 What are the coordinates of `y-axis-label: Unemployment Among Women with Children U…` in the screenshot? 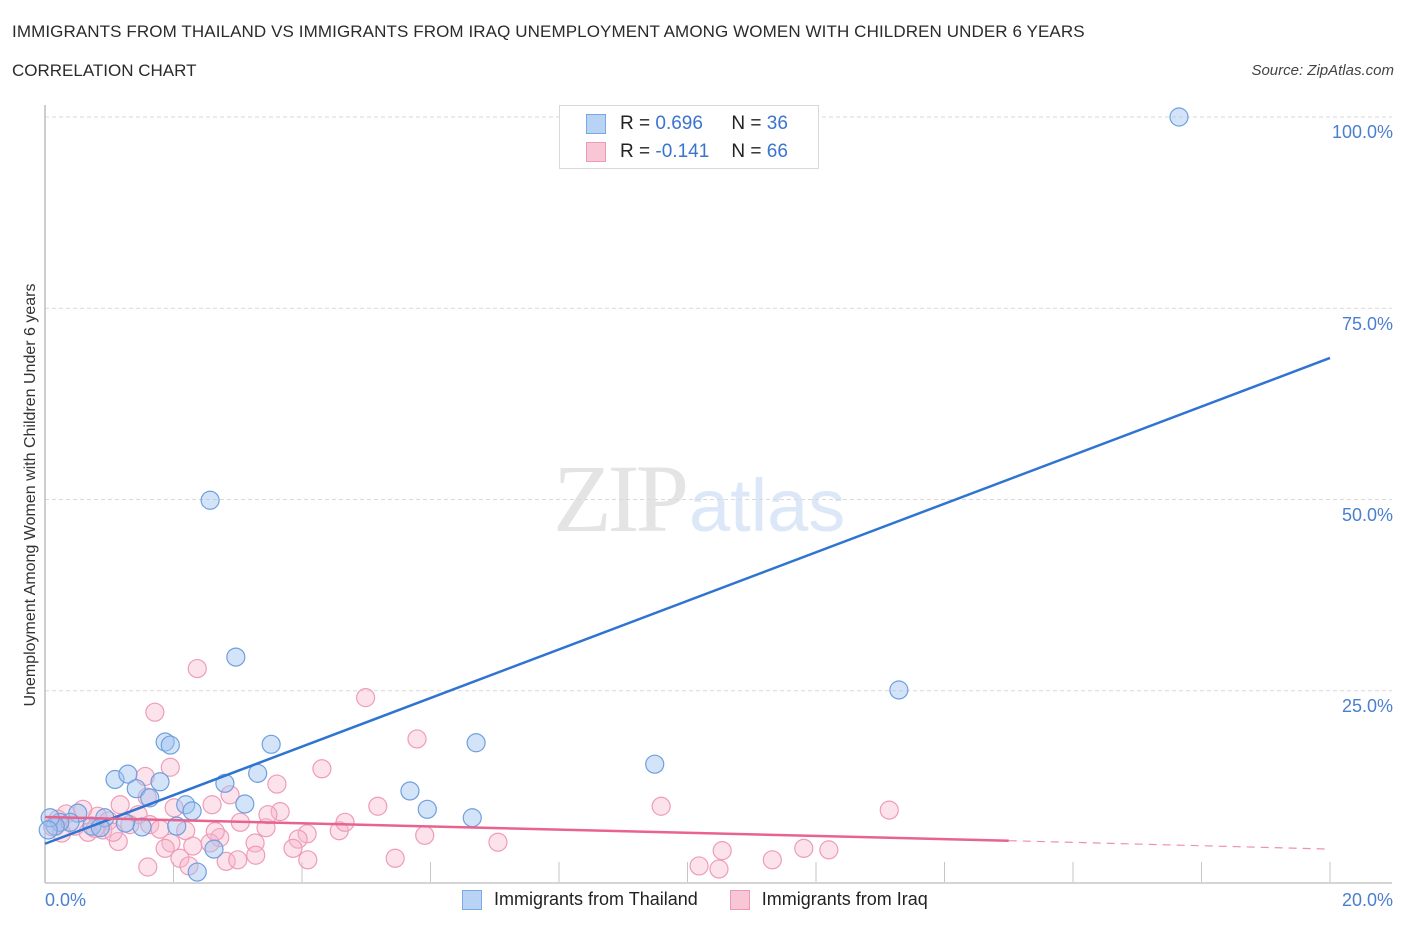 It's located at (30, 495).